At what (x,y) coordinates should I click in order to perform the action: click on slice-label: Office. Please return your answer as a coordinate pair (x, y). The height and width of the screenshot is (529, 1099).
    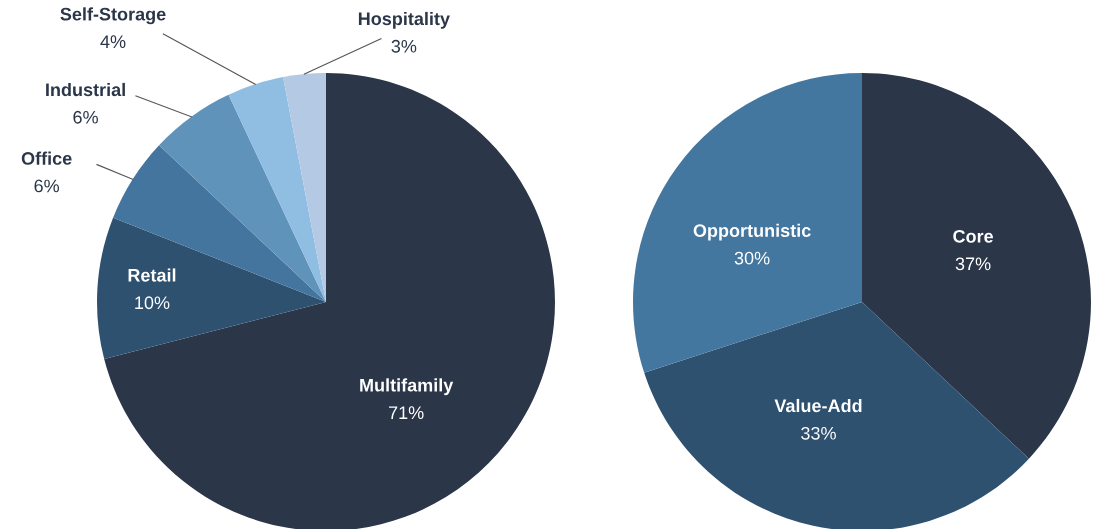
    Looking at the image, I should click on (46, 158).